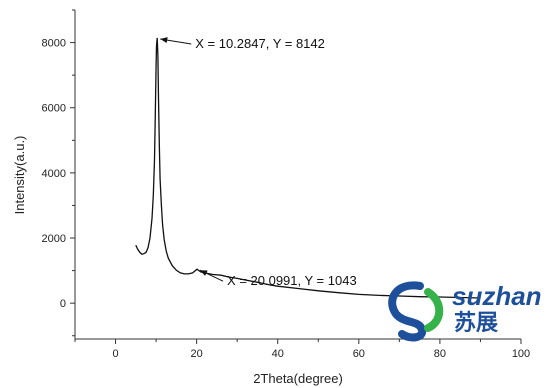 This screenshot has width=555, height=388. I want to click on y-tick-label: 2000, so click(54, 239).